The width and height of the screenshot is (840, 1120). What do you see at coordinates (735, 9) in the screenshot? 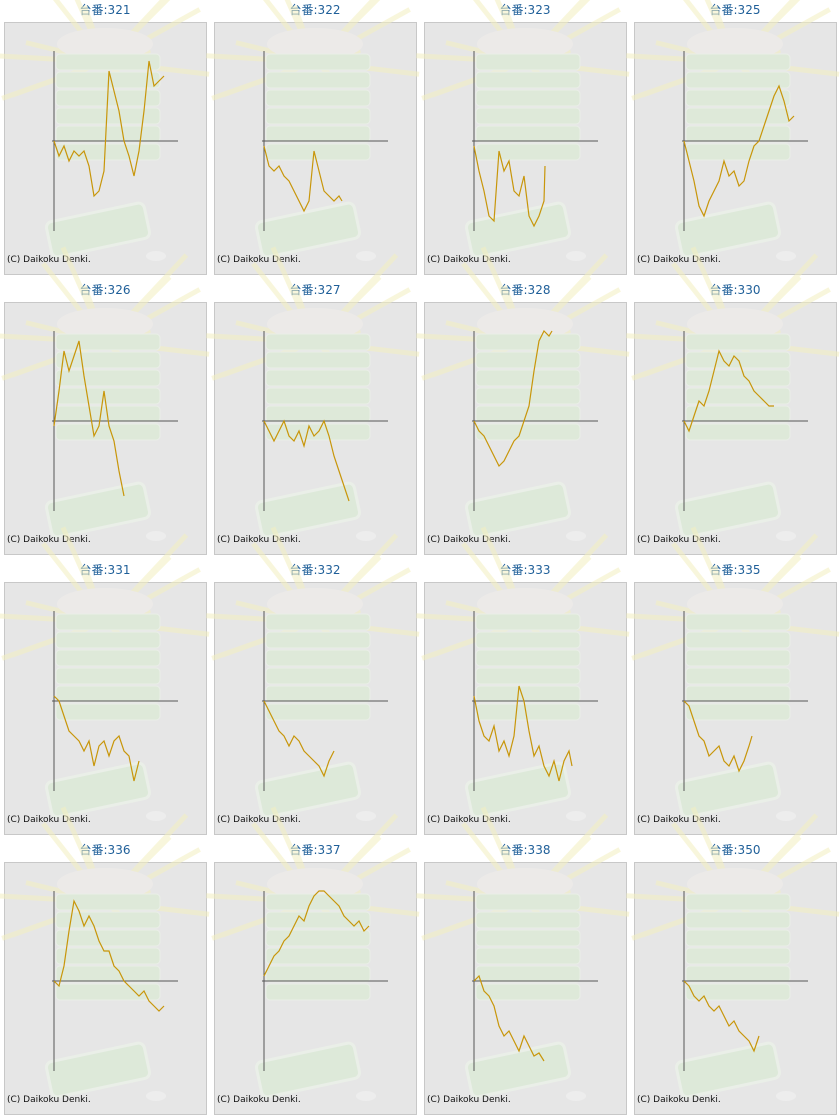
I see `chart-title: 台番:325` at bounding box center [735, 9].